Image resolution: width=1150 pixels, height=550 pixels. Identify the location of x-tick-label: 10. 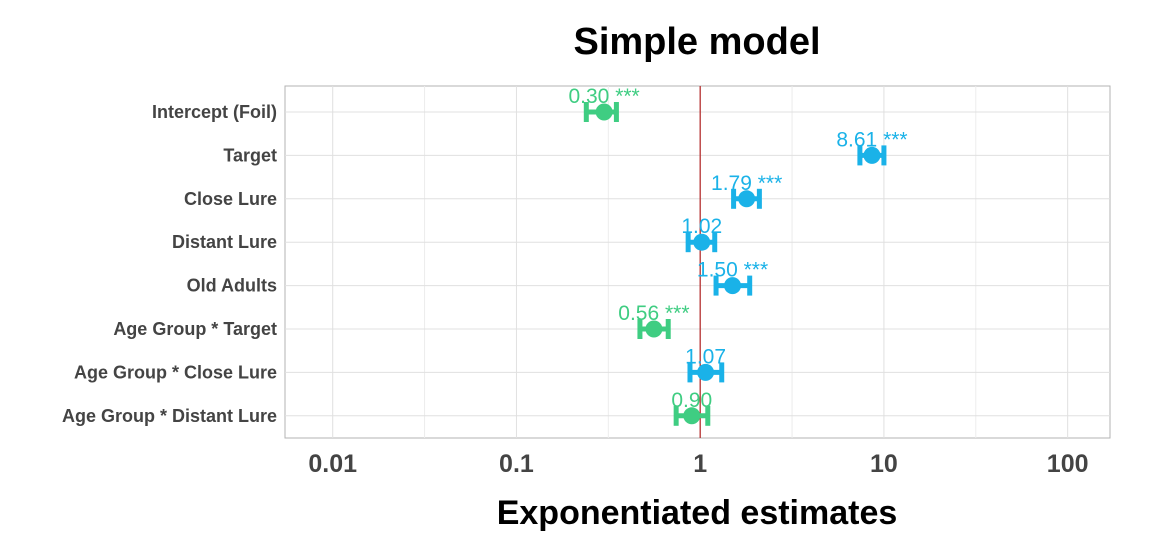
(884, 464).